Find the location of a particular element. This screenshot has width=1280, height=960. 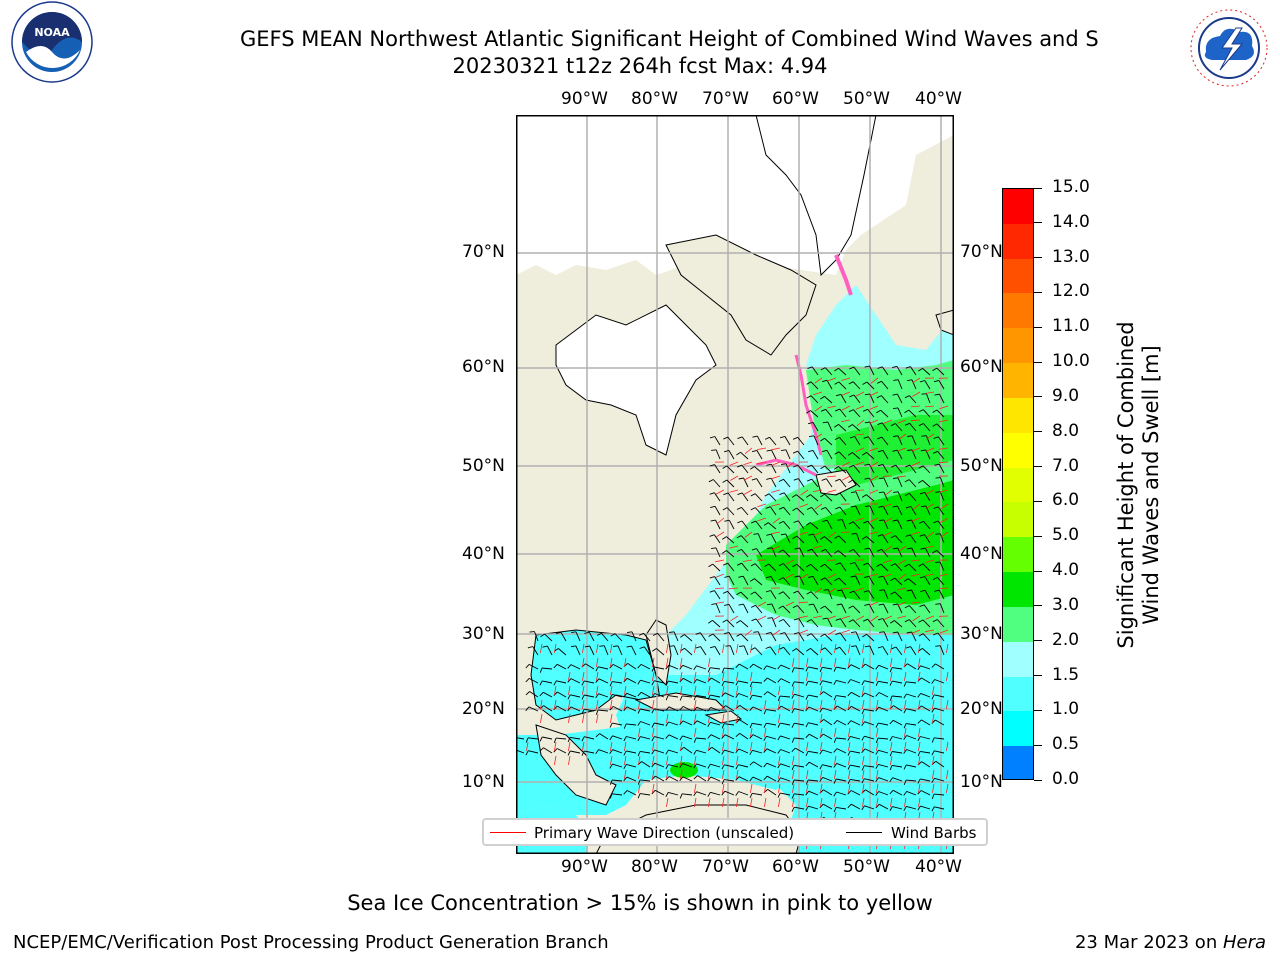

colorbar-tick-label: 13.0 is located at coordinates (1071, 256).